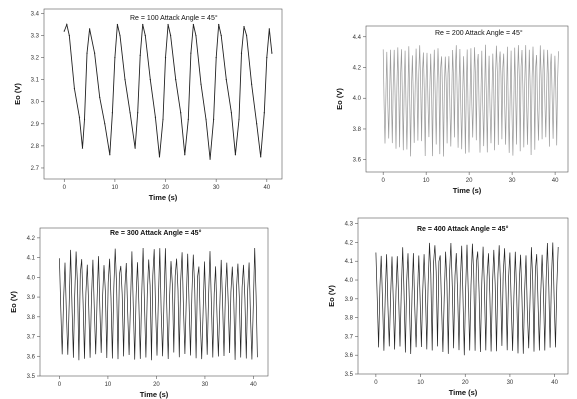  Describe the element at coordinates (35, 103) in the screenshot. I see `y-tick-label: 3.0` at that location.